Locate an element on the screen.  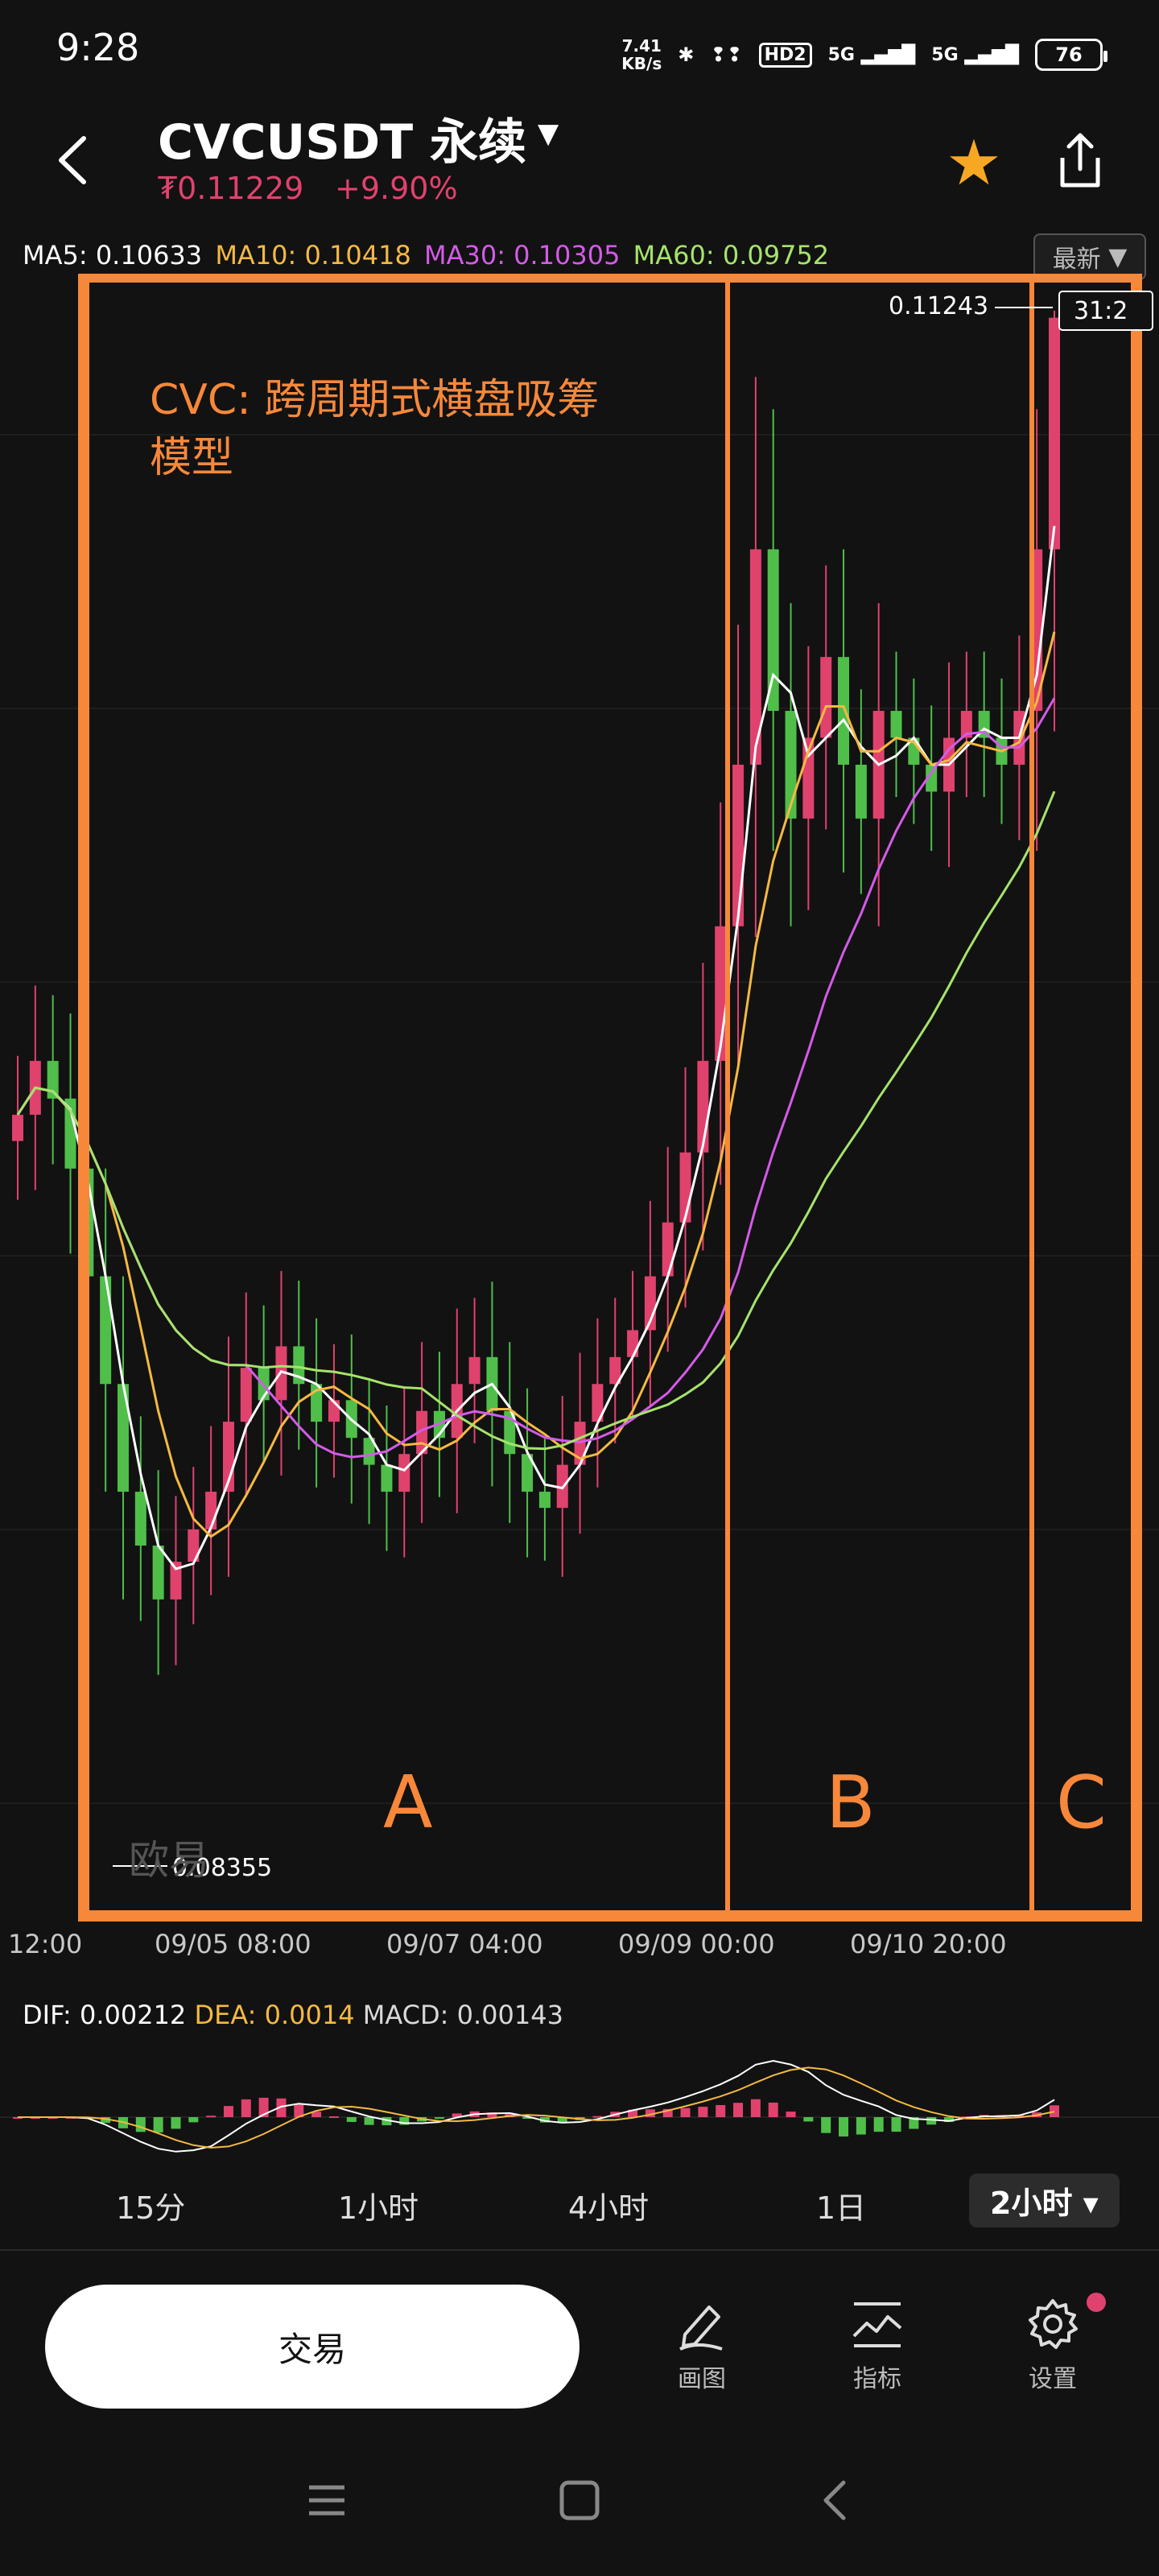
menu-icon is located at coordinates (326, 2506).